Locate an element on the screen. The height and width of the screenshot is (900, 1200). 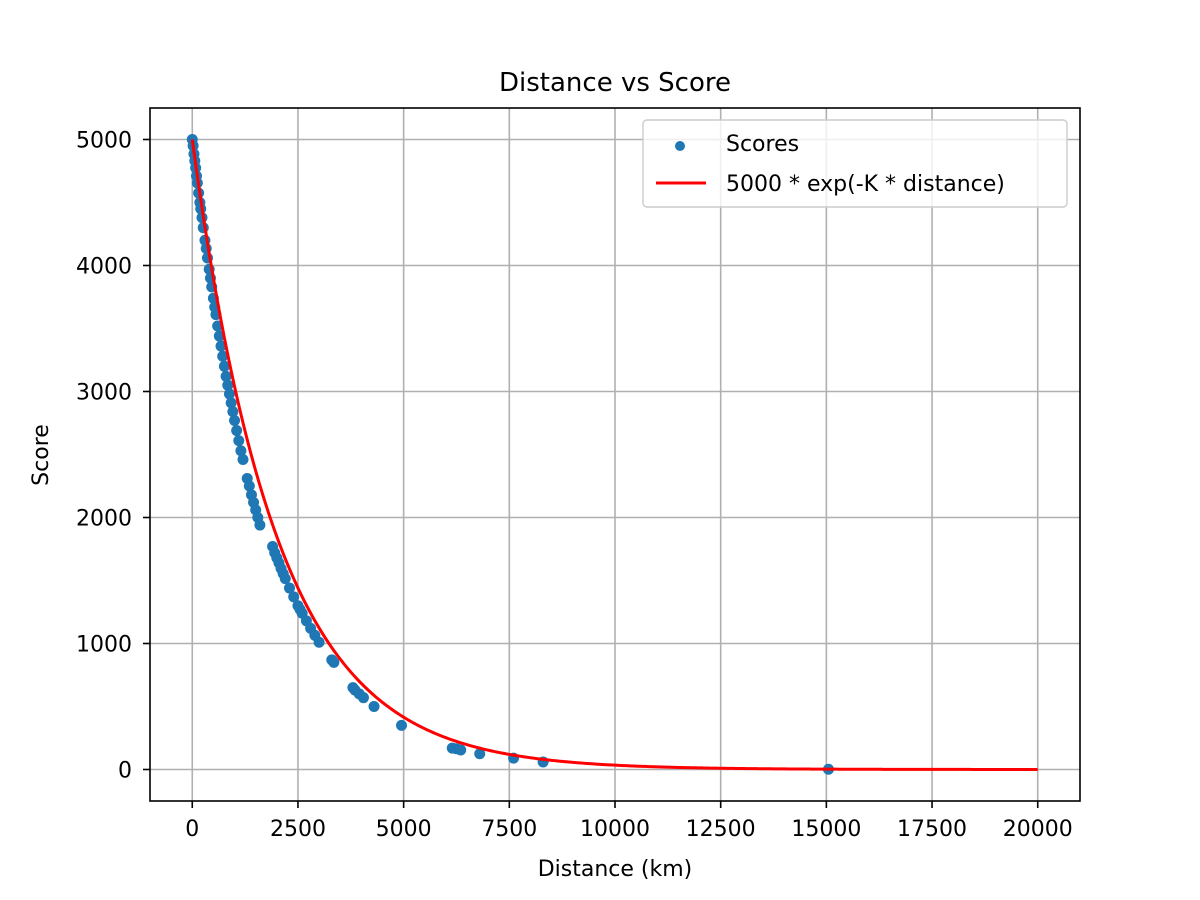
y-axis-label: Score is located at coordinates (41, 455).